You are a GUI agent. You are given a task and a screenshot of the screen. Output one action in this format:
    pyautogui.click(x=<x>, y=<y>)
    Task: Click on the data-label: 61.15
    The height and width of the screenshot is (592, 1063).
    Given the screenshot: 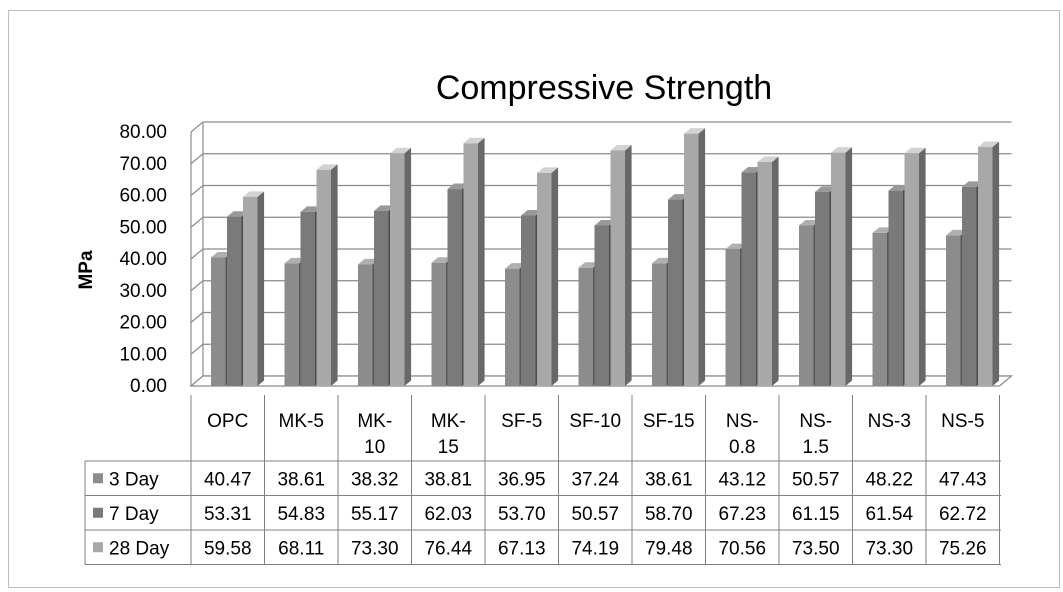 What is the action you would take?
    pyautogui.click(x=816, y=514)
    